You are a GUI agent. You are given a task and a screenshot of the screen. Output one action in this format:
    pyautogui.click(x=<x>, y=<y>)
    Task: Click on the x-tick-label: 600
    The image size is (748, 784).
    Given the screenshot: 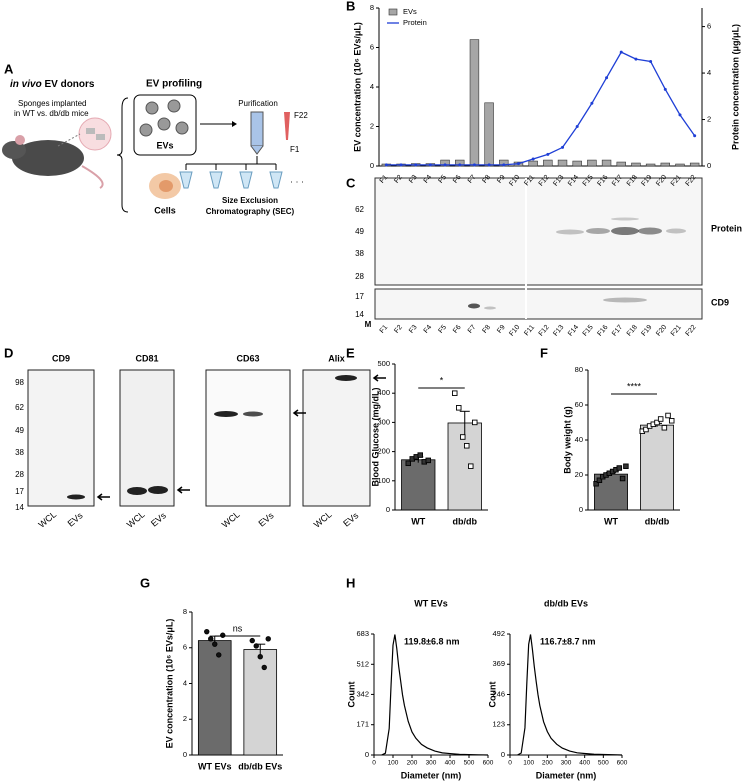 What is the action you would take?
    pyautogui.click(x=622, y=763)
    